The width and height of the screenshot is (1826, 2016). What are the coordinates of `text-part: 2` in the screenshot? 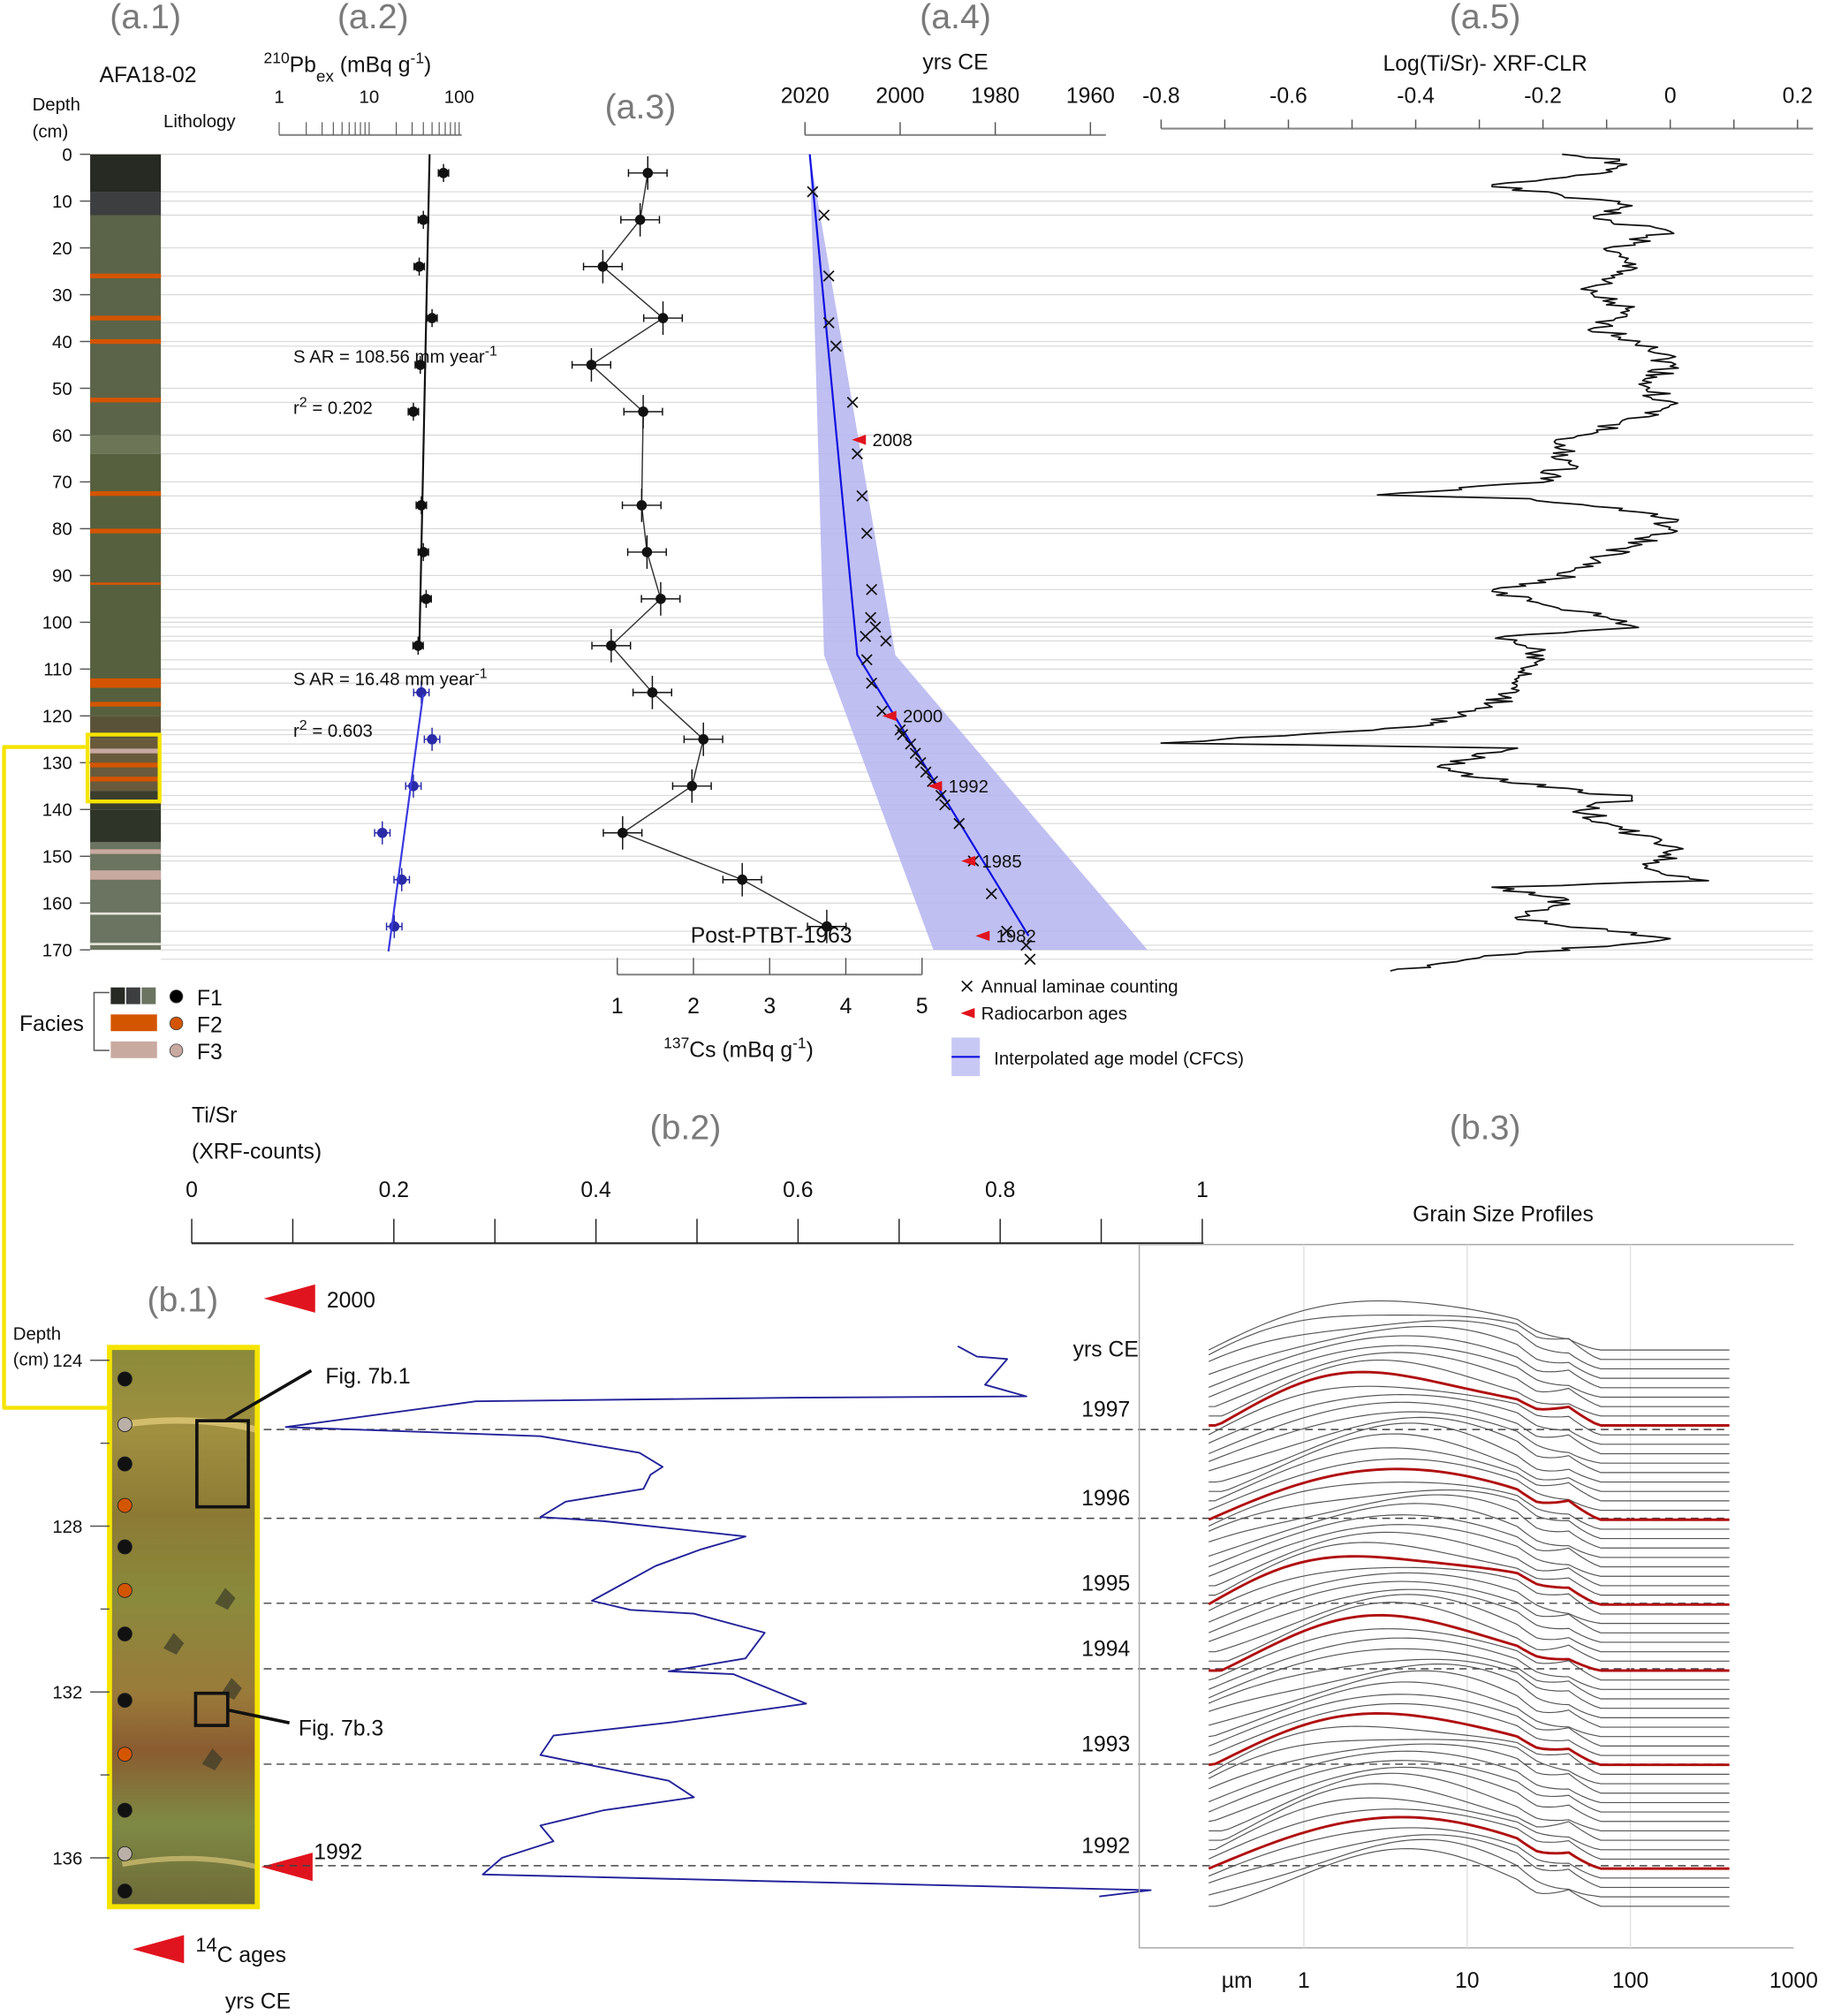 It's located at (303, 724).